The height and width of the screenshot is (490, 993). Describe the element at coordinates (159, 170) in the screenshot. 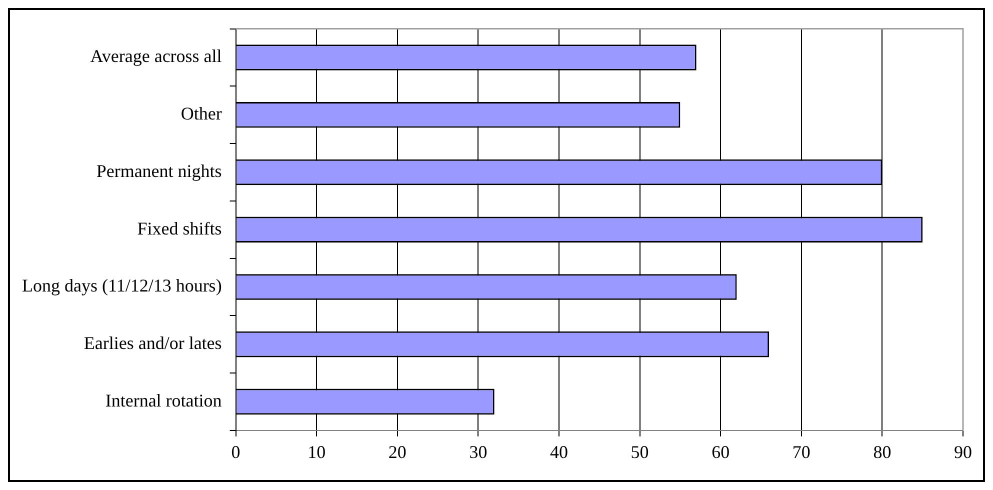

I see `y-tick-label: Permanent nights` at that location.